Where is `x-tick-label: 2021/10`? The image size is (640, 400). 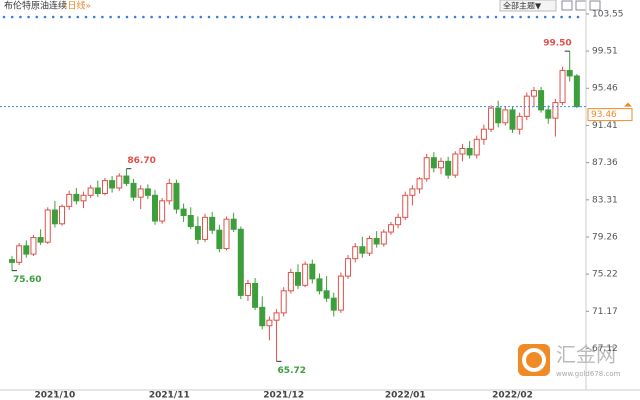
x-tick-label: 2021/10 is located at coordinates (54, 395).